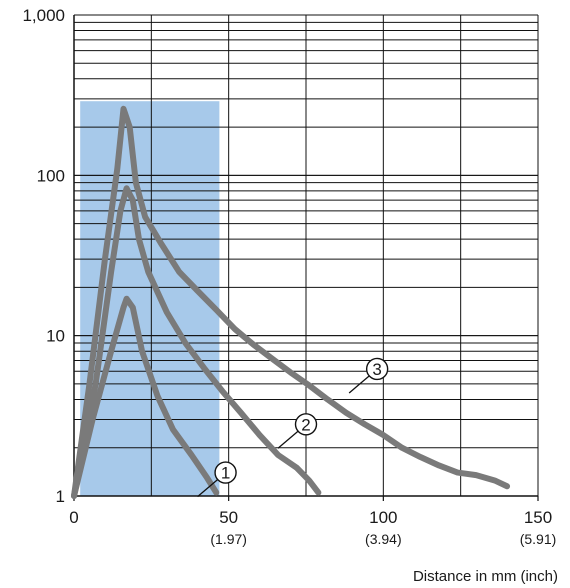 Image resolution: width=570 pixels, height=588 pixels. What do you see at coordinates (228, 517) in the screenshot?
I see `x-tick-label: 50` at bounding box center [228, 517].